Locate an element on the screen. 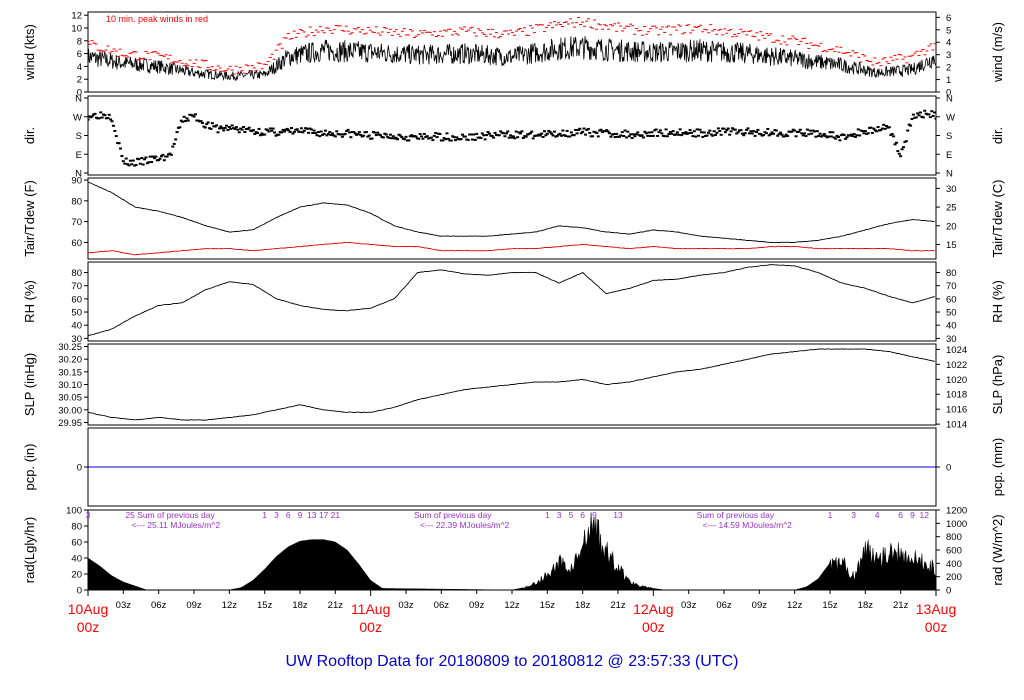  rh-ytick-label-right: 40 is located at coordinates (951, 326).